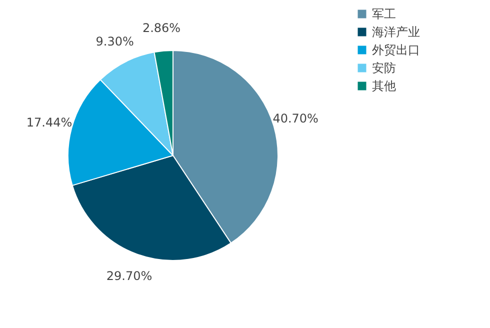  What do you see at coordinates (384, 14) in the screenshot?
I see `legend-label: 军工` at bounding box center [384, 14].